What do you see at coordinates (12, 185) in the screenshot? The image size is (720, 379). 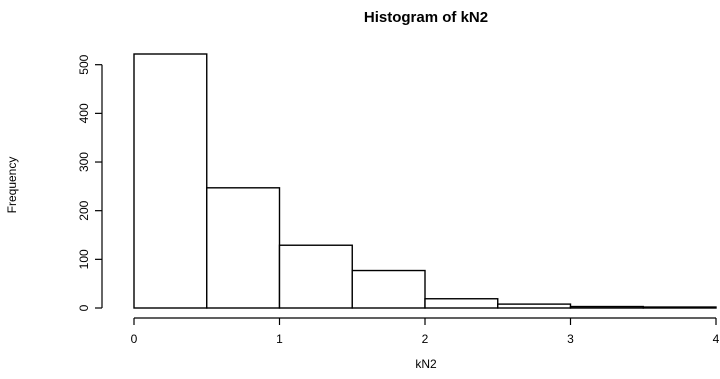 I see `y-axis-label: Frequency` at bounding box center [12, 185].